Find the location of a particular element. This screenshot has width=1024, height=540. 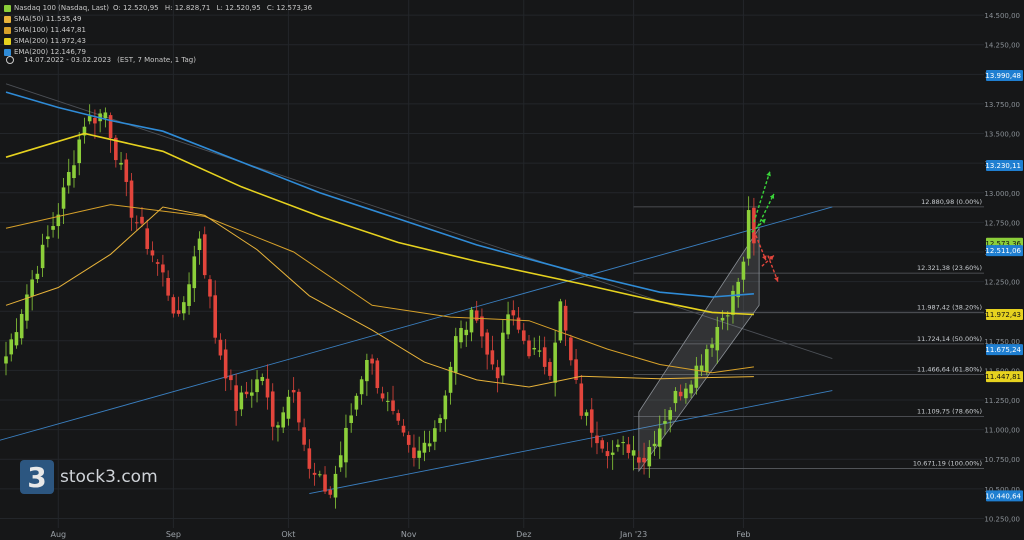

y-tick-label: 10.250,00 is located at coordinates (1002, 519).